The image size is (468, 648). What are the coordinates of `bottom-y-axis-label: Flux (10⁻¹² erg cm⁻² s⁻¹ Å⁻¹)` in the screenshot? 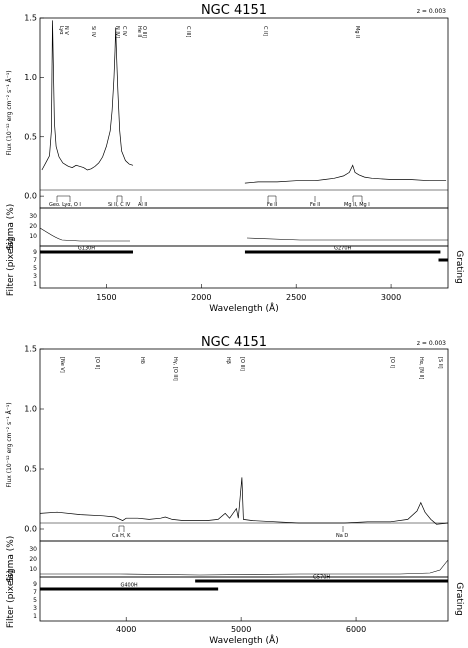 It's located at (9, 444).